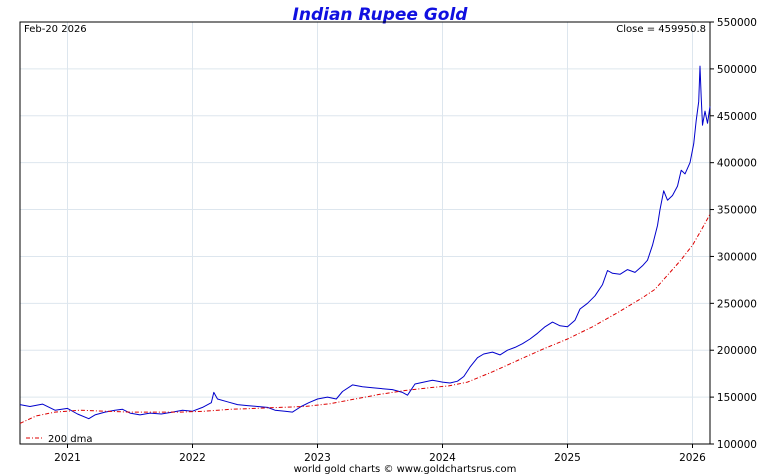 Image resolution: width=760 pixels, height=475 pixels. I want to click on y-tick-label: 400000, so click(737, 164).